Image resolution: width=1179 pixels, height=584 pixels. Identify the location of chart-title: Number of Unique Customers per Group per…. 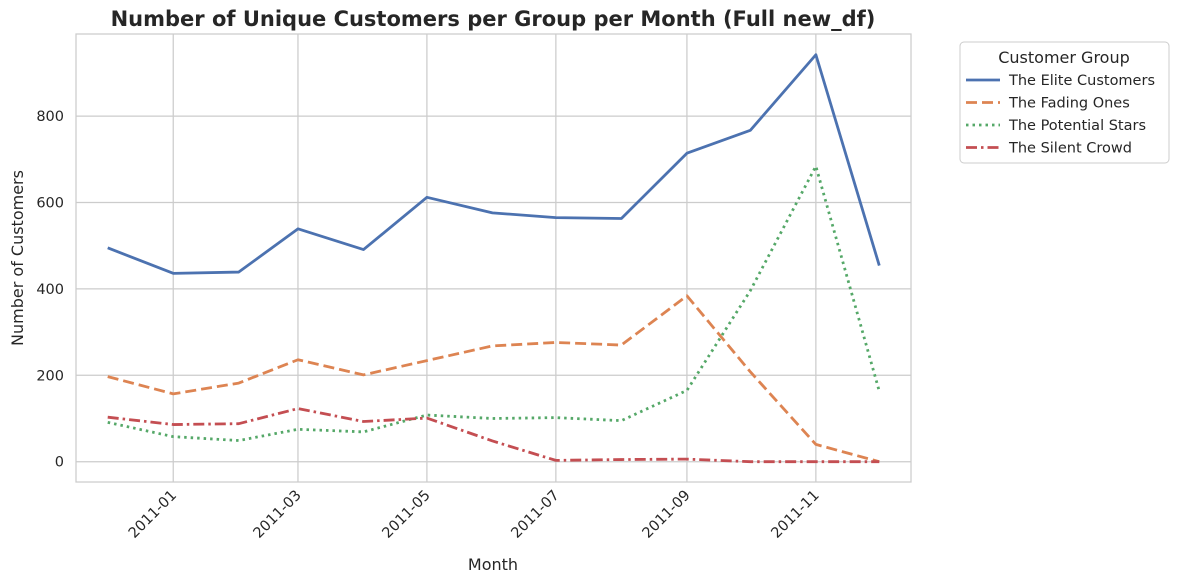
(493, 19).